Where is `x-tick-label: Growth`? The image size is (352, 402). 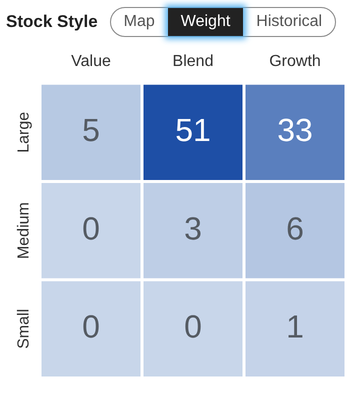 x-tick-label: Growth is located at coordinates (295, 61).